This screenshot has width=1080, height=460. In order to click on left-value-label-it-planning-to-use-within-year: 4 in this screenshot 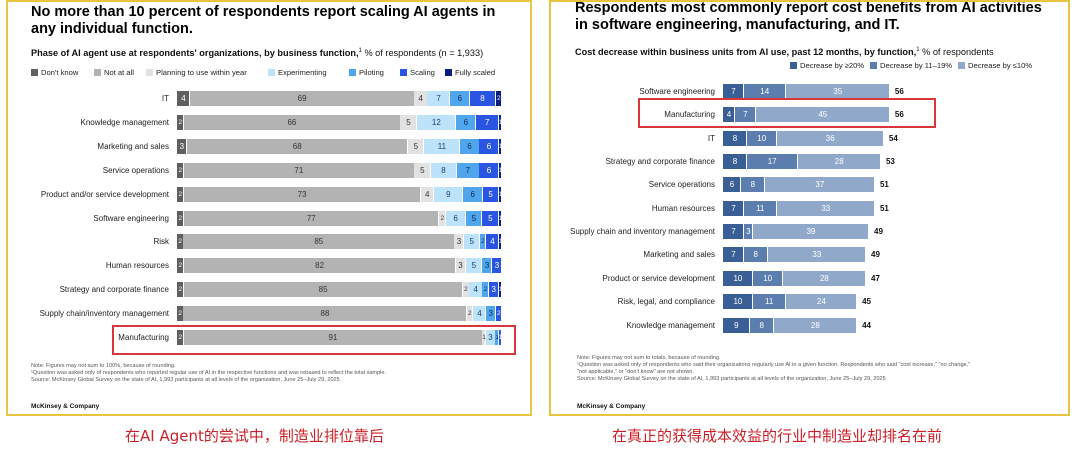, I will do `click(420, 98)`.